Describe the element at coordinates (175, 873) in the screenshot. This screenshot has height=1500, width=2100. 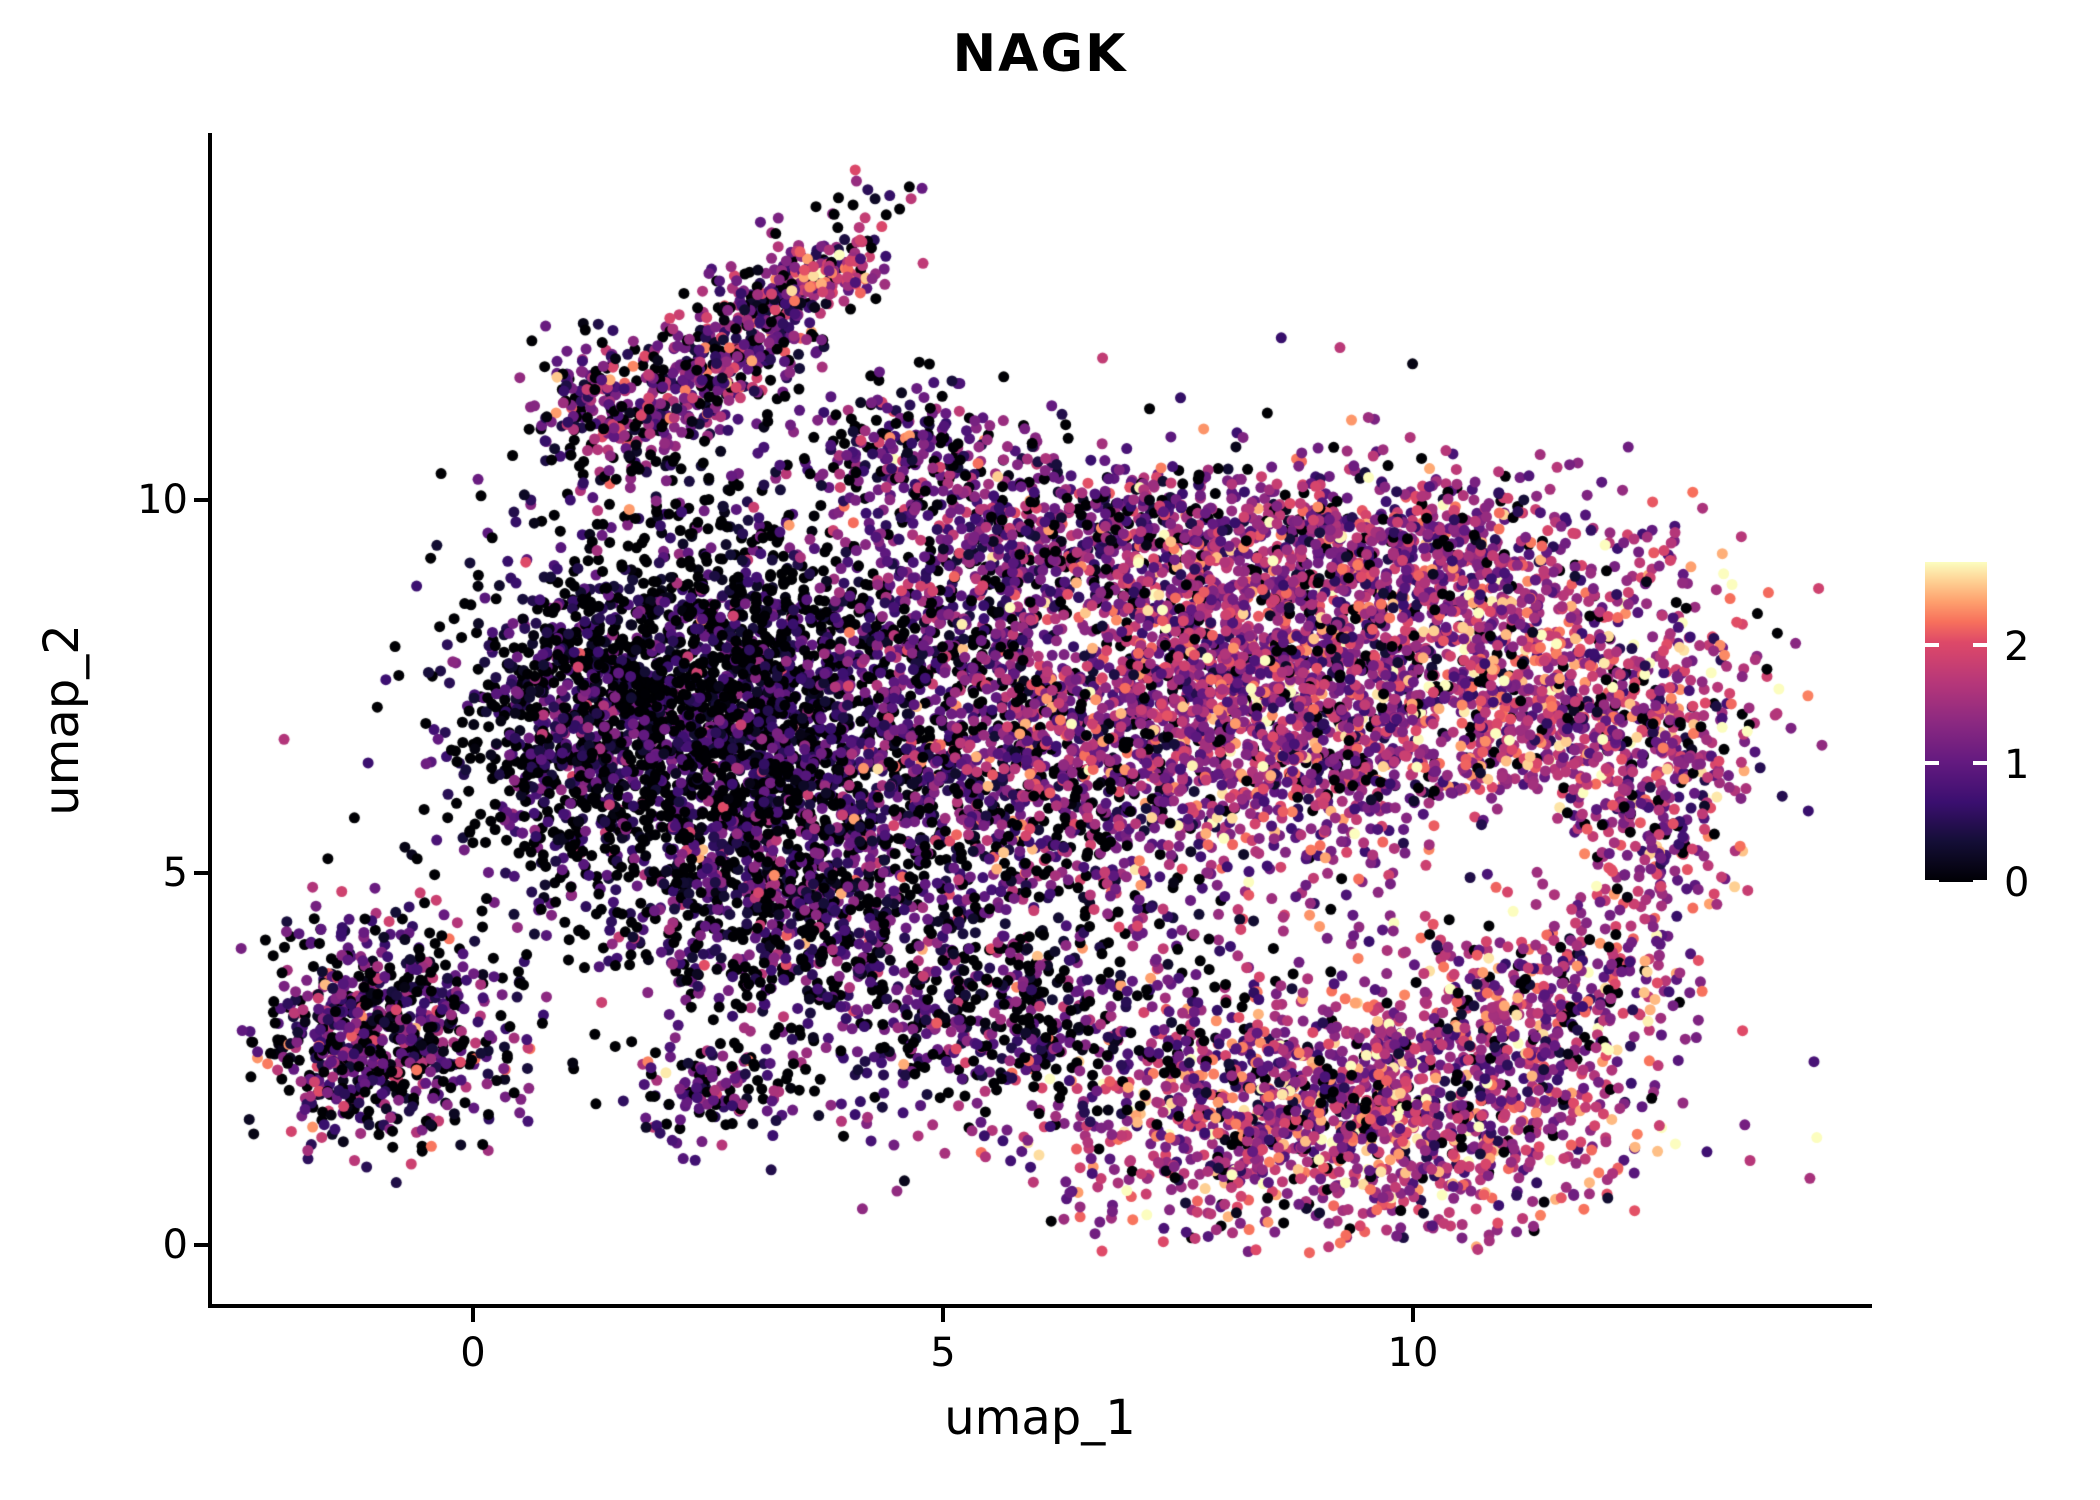
I see `y-tick-label: 5` at that location.